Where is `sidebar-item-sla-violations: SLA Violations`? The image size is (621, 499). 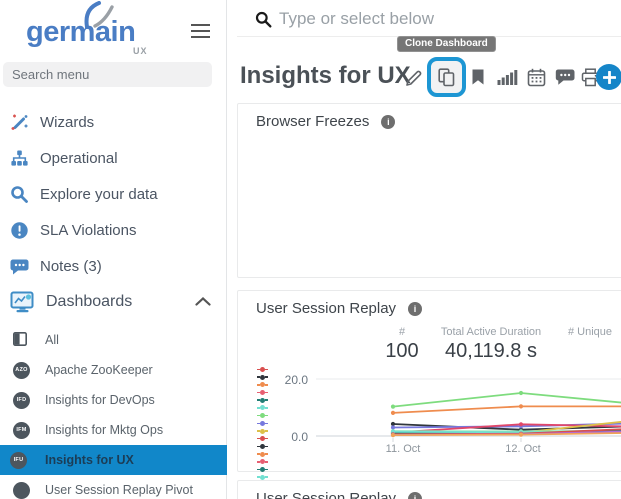 sidebar-item-sla-violations: SLA Violations is located at coordinates (113, 230).